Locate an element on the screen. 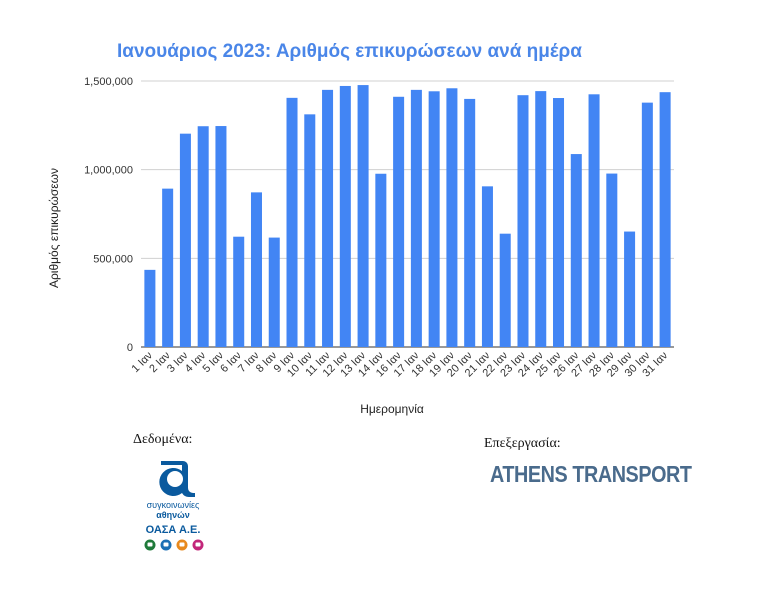  y-tick-label: 1,500,000 is located at coordinates (108, 82).